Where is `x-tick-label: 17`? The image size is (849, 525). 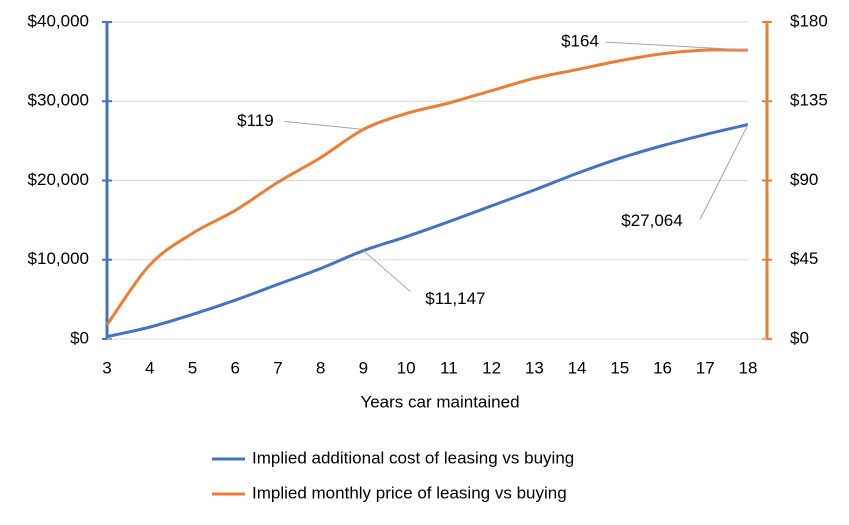 x-tick-label: 17 is located at coordinates (705, 367).